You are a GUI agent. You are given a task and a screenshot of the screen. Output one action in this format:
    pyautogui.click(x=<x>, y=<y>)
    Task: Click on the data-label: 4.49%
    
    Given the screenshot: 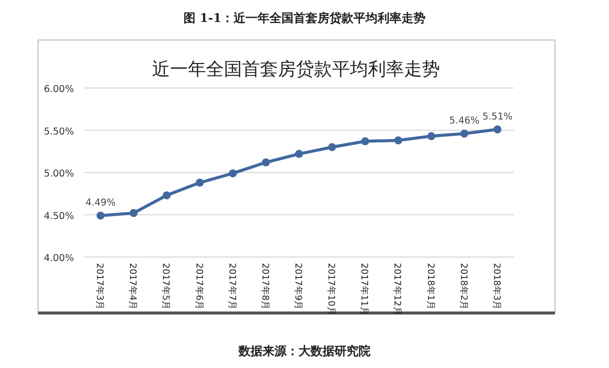 What is the action you would take?
    pyautogui.click(x=100, y=203)
    